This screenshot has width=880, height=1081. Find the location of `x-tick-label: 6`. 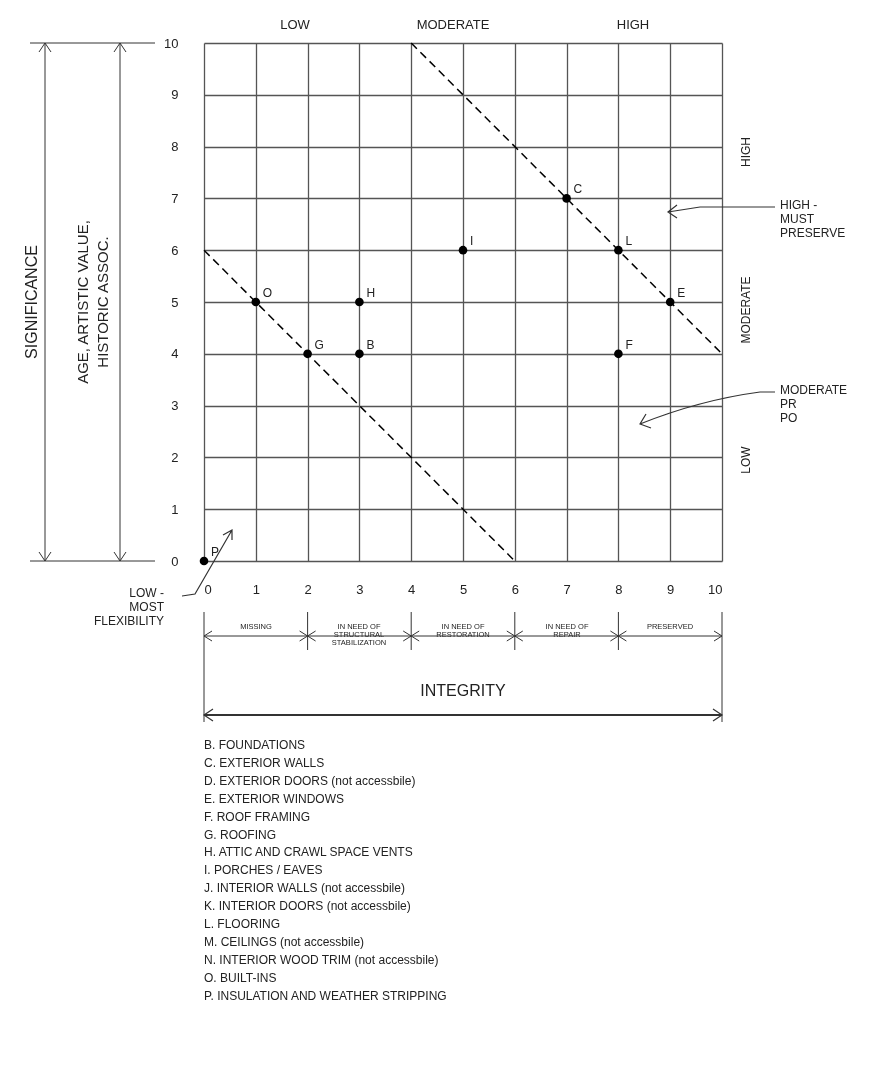

x-tick-label: 6 is located at coordinates (515, 589).